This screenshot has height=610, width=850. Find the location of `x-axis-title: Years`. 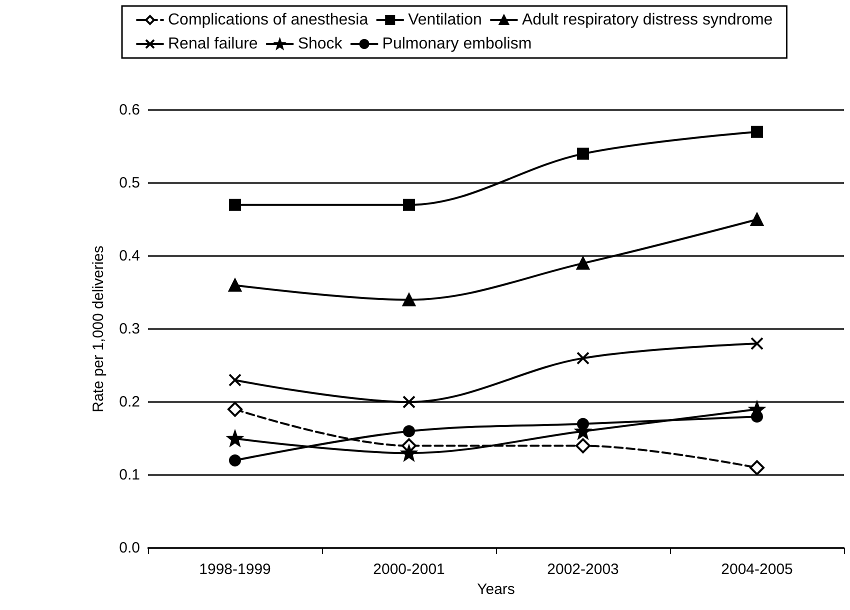

x-axis-title: Years is located at coordinates (496, 589).